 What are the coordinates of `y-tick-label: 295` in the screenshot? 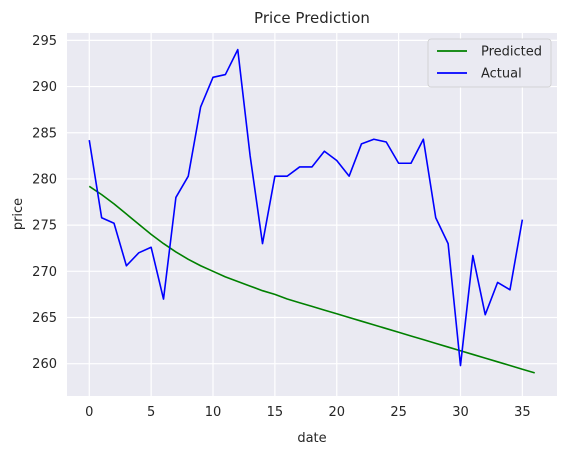 It's located at (44, 41).